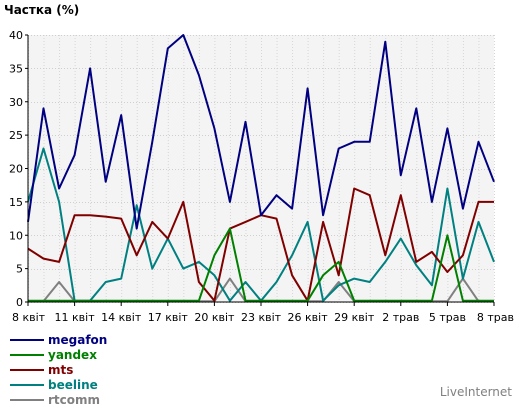  I want to click on legend-label-megafon: megafon, so click(78, 340).